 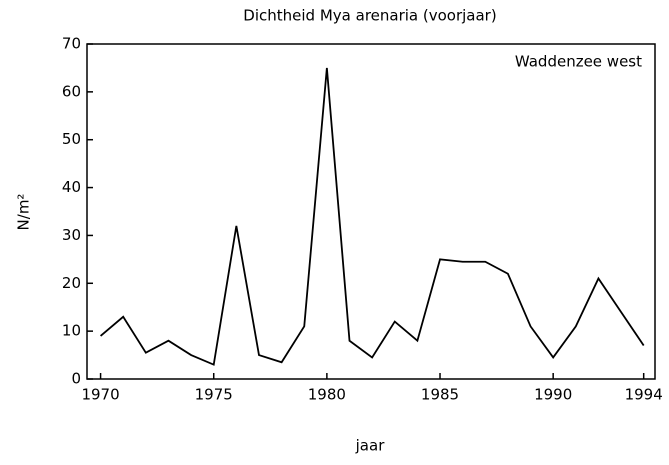 What do you see at coordinates (100, 395) in the screenshot?
I see `x-tick-label: 1970` at bounding box center [100, 395].